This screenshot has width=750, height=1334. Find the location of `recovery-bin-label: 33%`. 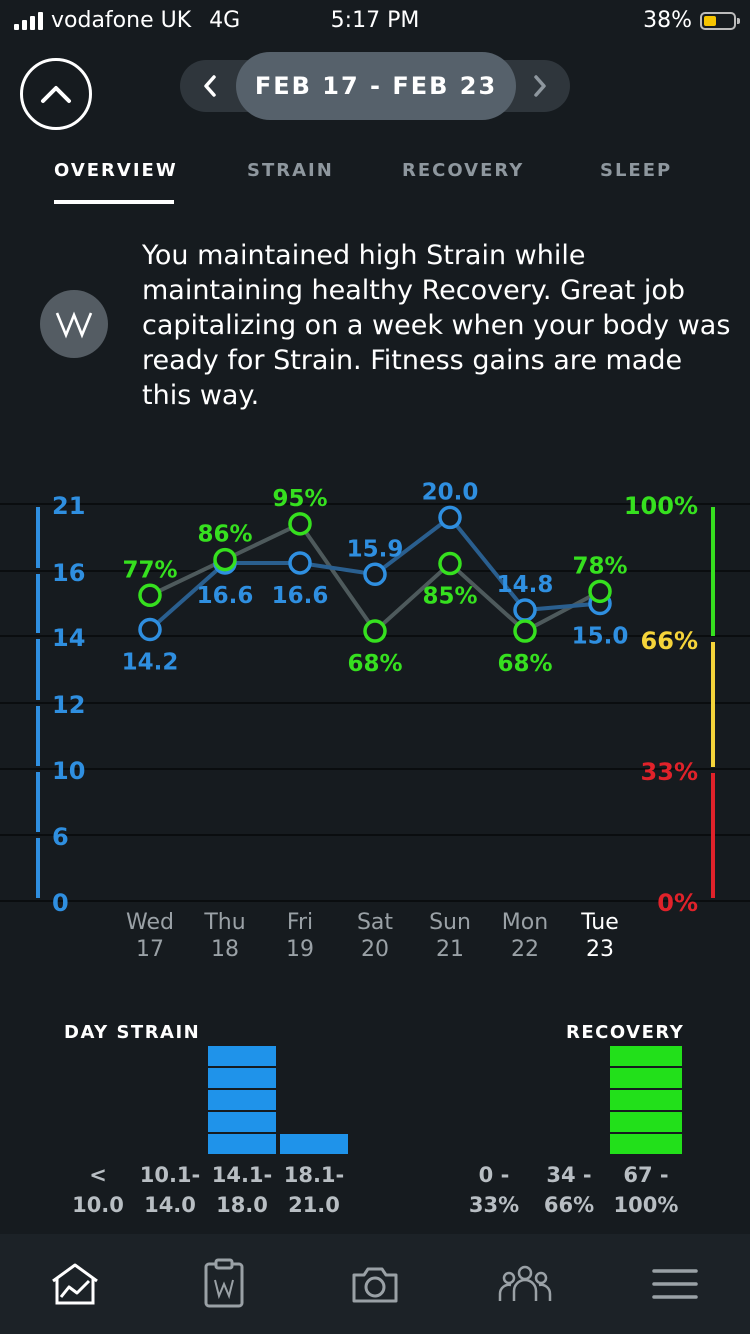

recovery-bin-label: 33% is located at coordinates (494, 1205).